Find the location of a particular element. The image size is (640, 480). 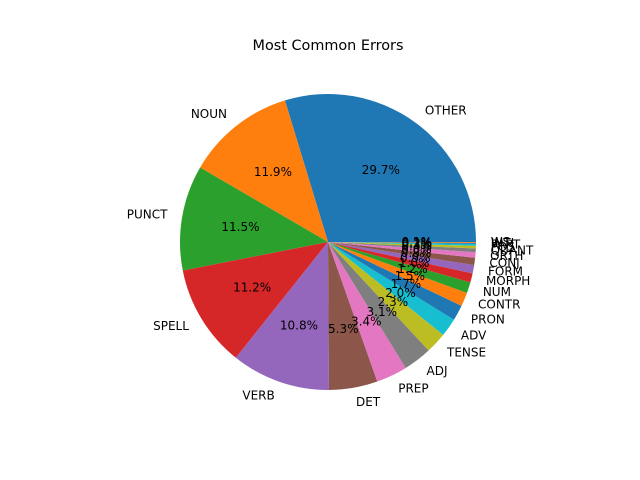

slice-percent-num: 1.2% is located at coordinates (412, 269).